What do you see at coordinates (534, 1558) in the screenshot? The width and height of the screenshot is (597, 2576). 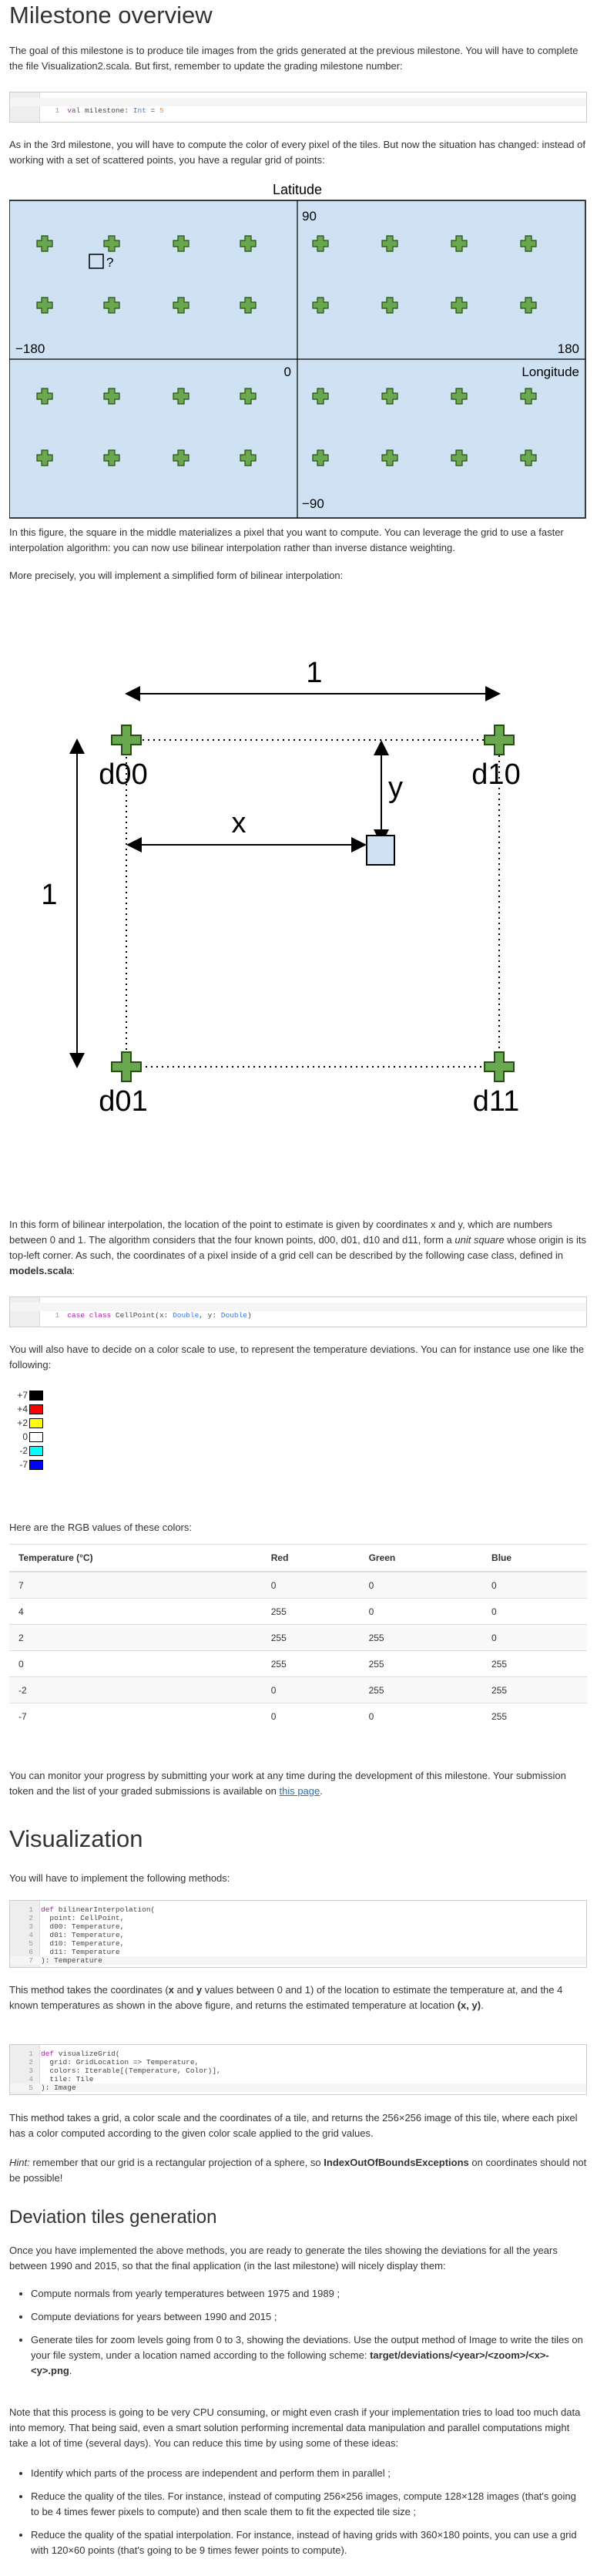 I see `table-header-cell: Blue` at bounding box center [534, 1558].